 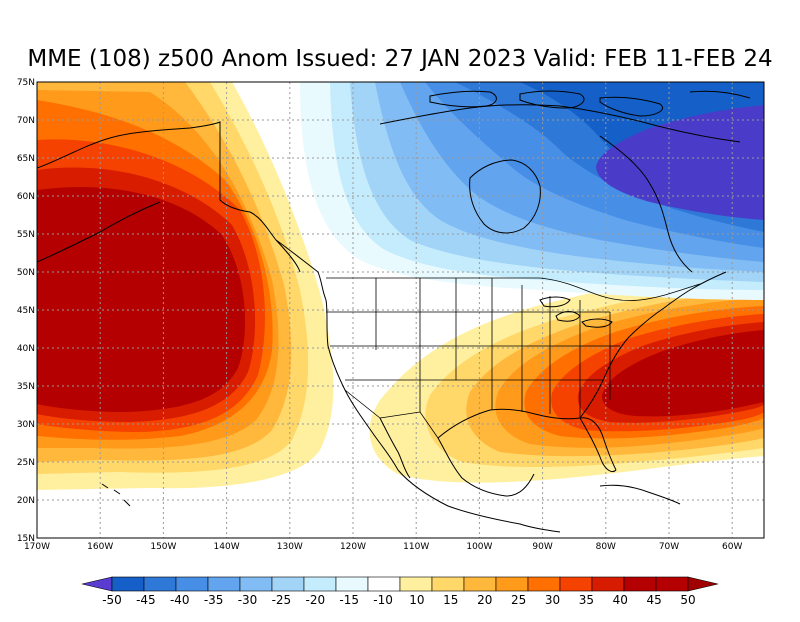 I want to click on colorbar-label: -20, so click(x=315, y=600).